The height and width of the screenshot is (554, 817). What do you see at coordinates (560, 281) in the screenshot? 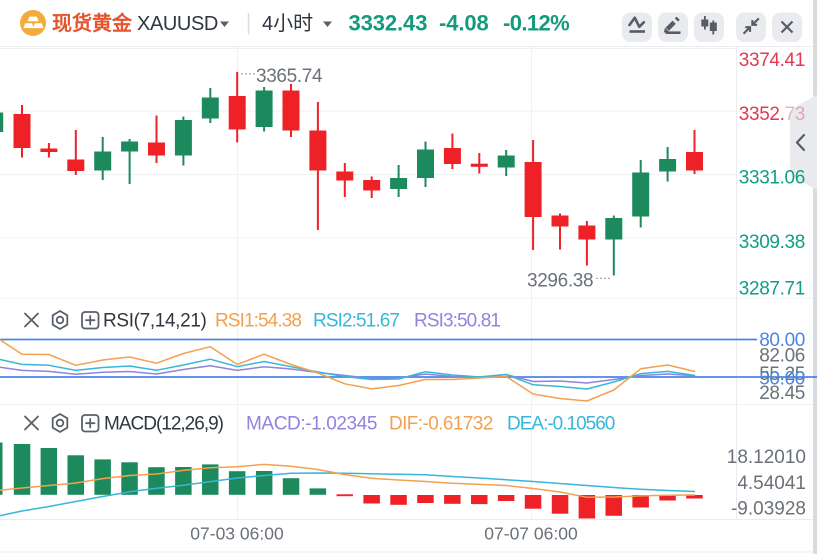
I see `svg-text: 3296.38` at bounding box center [560, 281].